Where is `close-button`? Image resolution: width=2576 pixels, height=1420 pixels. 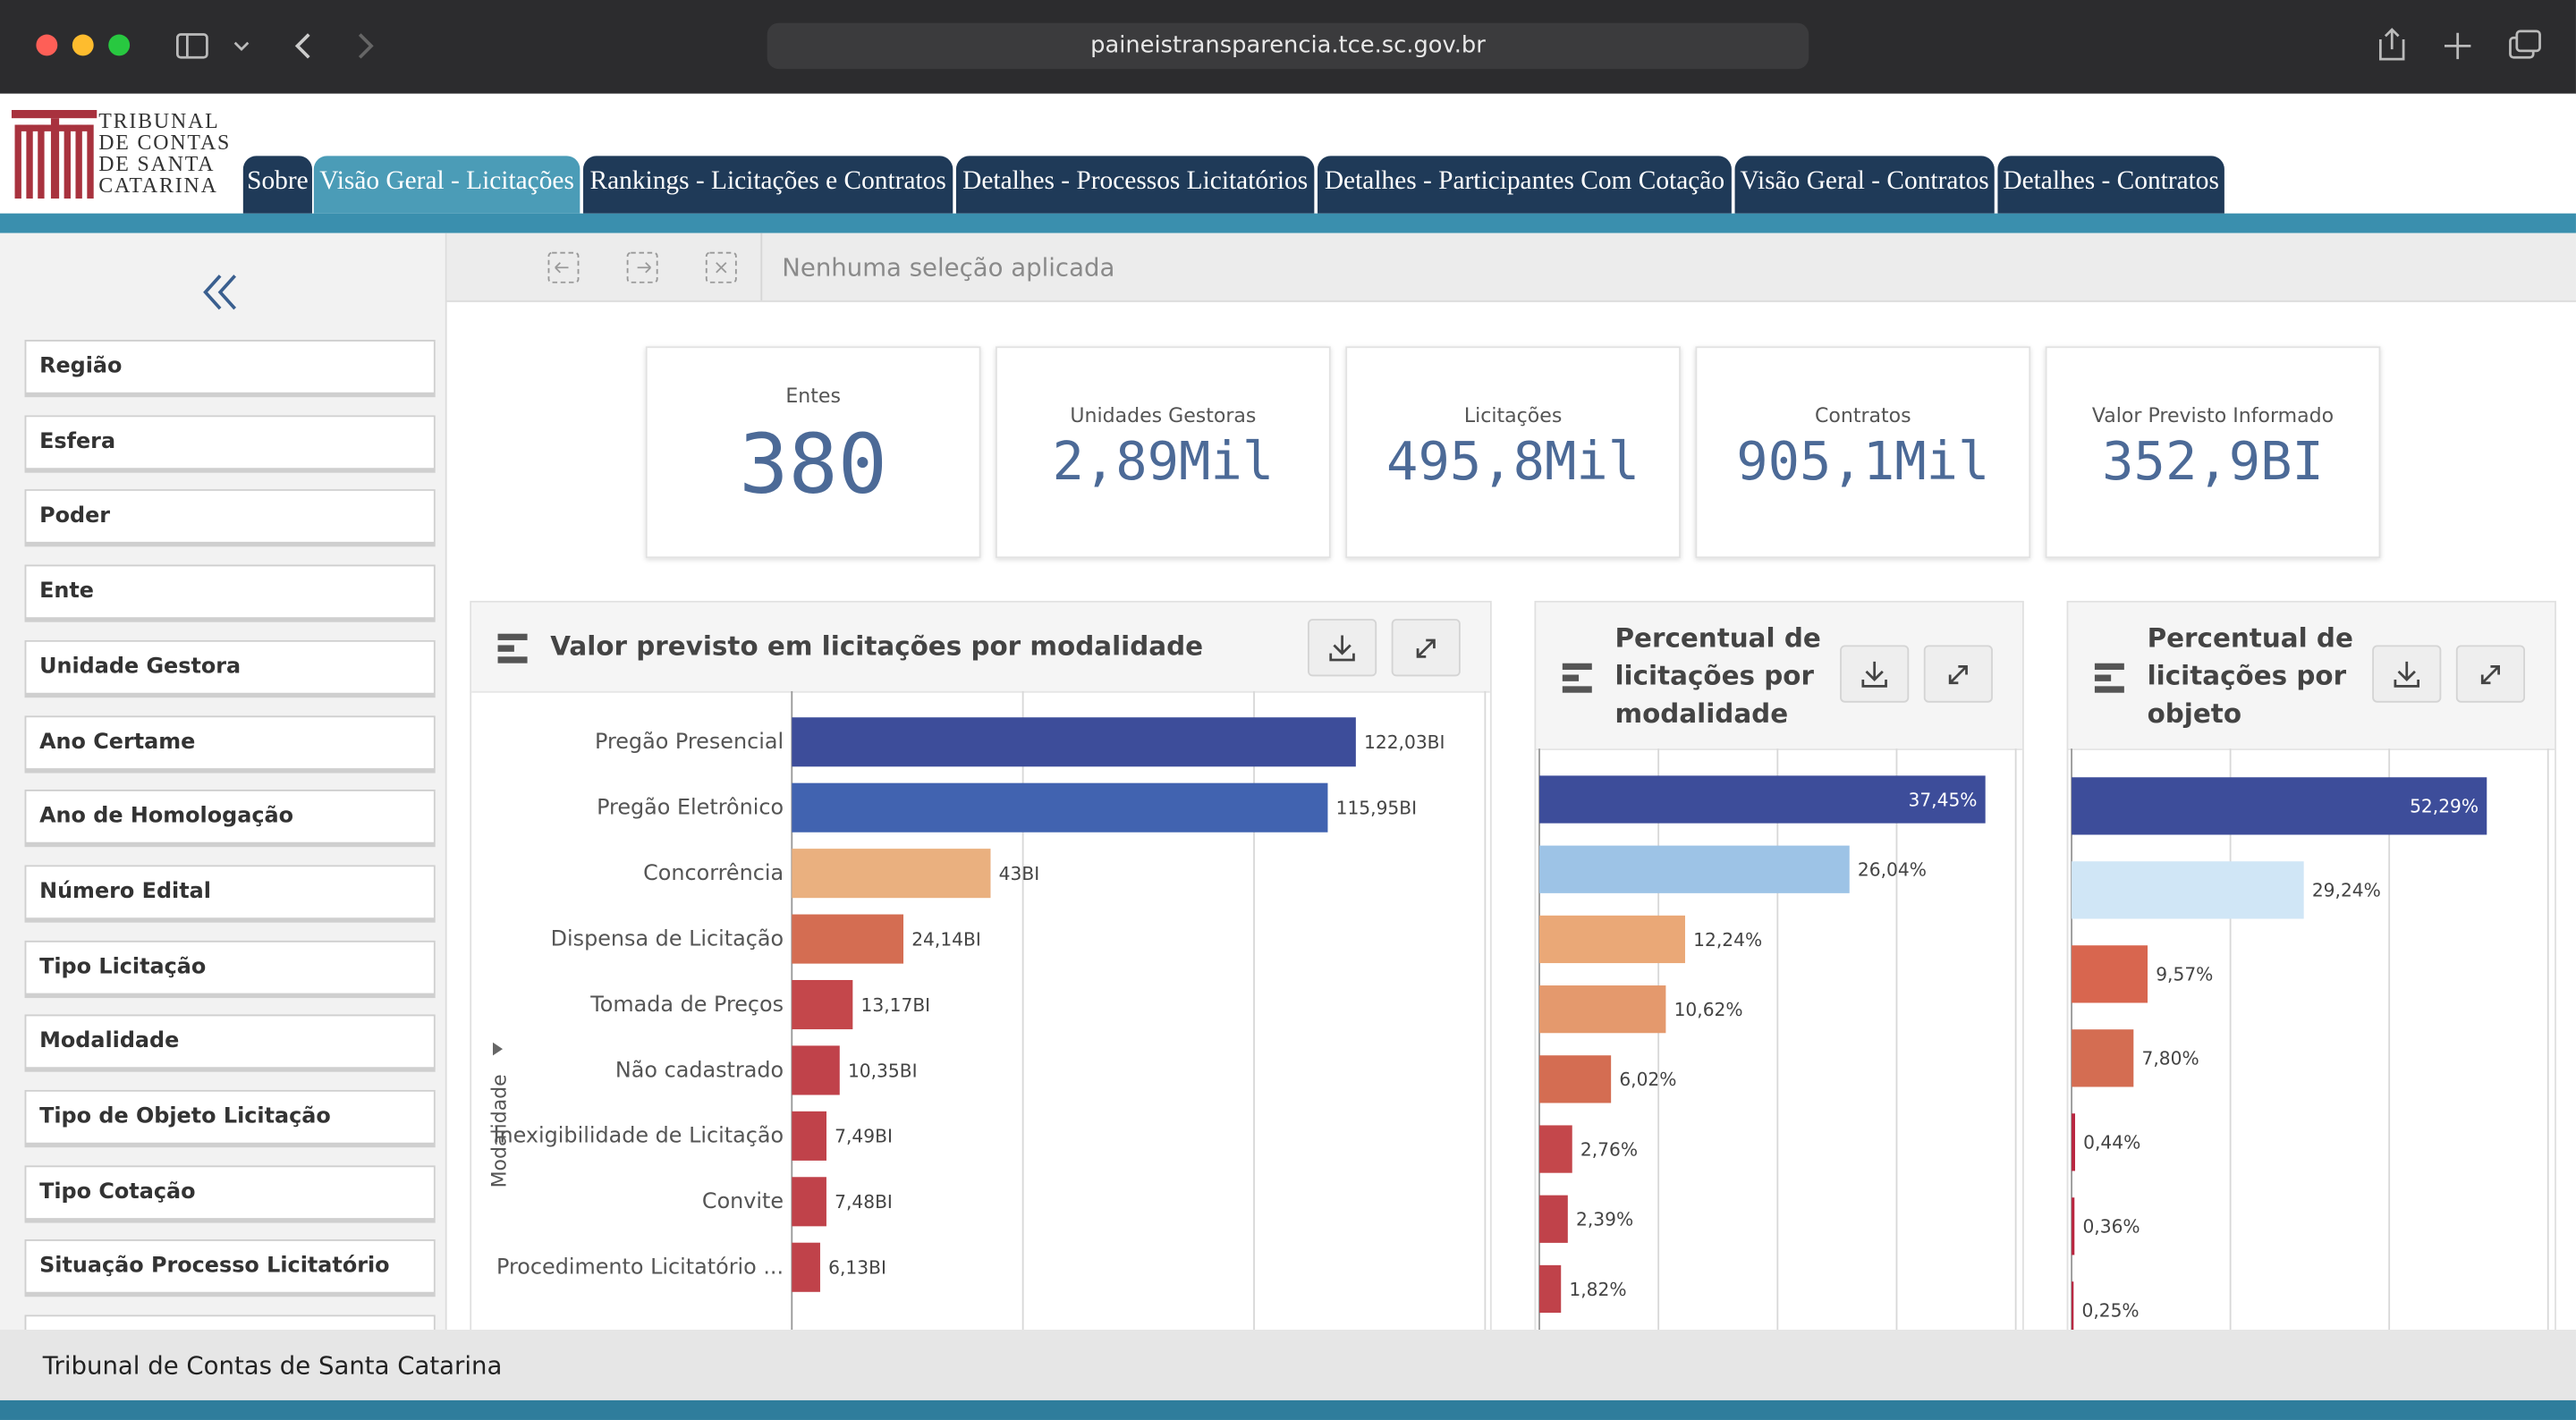
close-button is located at coordinates (47, 45).